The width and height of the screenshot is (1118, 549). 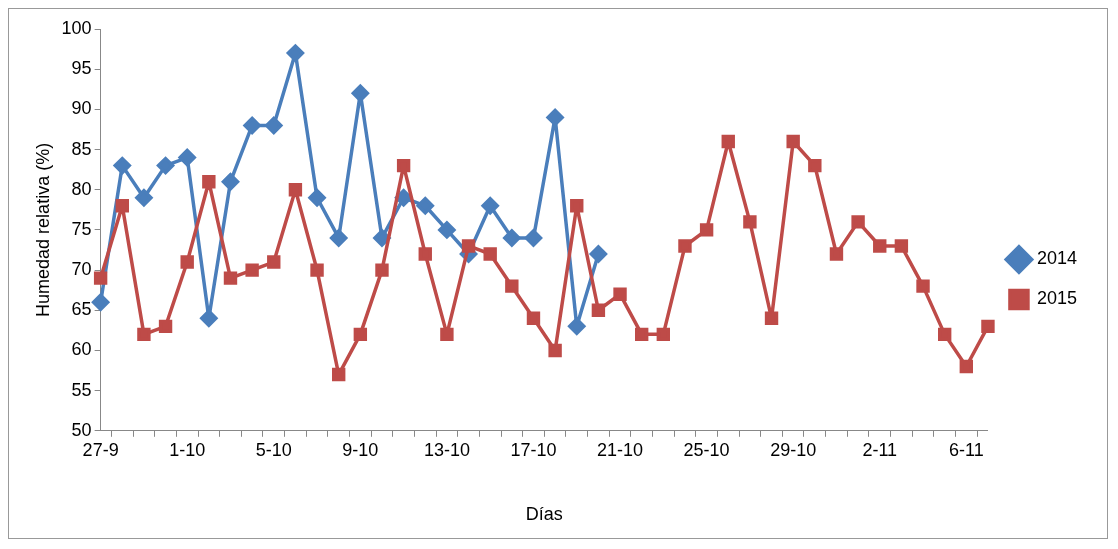 What do you see at coordinates (966, 449) in the screenshot?
I see `x-tick-label: 6-11` at bounding box center [966, 449].